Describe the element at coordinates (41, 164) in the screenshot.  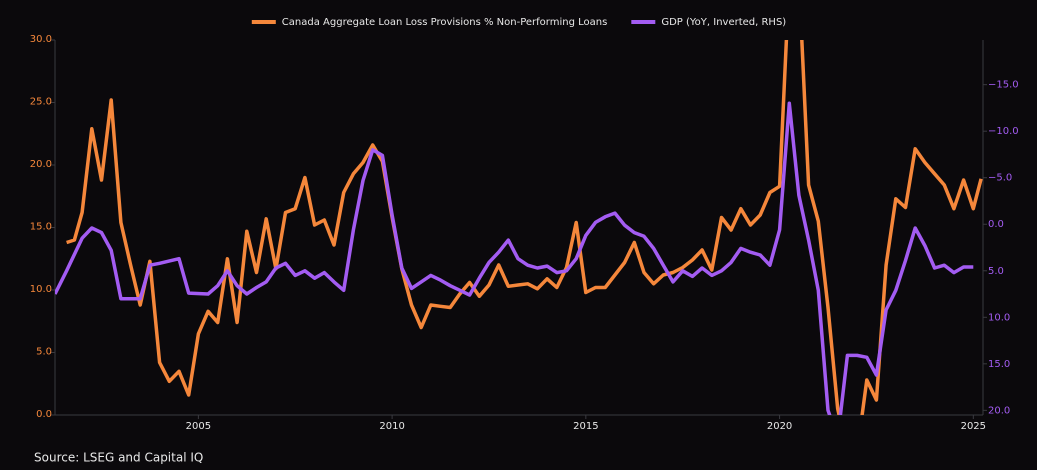
I see `y-tick-label: 20.0` at that location.